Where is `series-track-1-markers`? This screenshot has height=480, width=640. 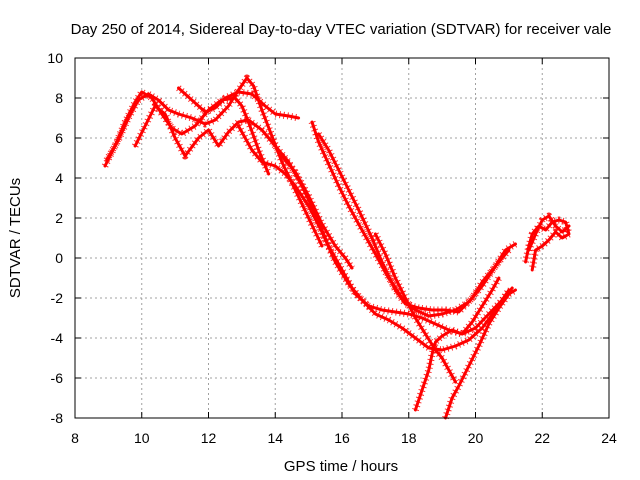
series-track-1-markers is located at coordinates (186, 132).